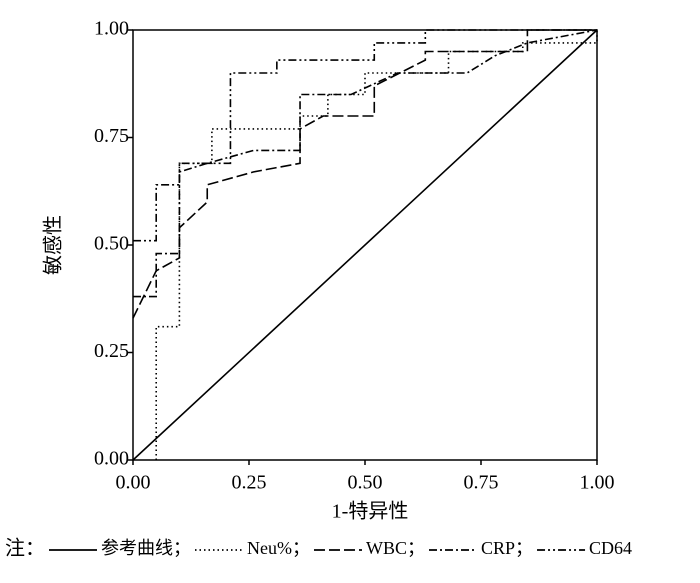 Image resolution: width=700 pixels, height=583 pixels. What do you see at coordinates (370, 511) in the screenshot?
I see `x-axis-label: 1-特异性` at bounding box center [370, 511].